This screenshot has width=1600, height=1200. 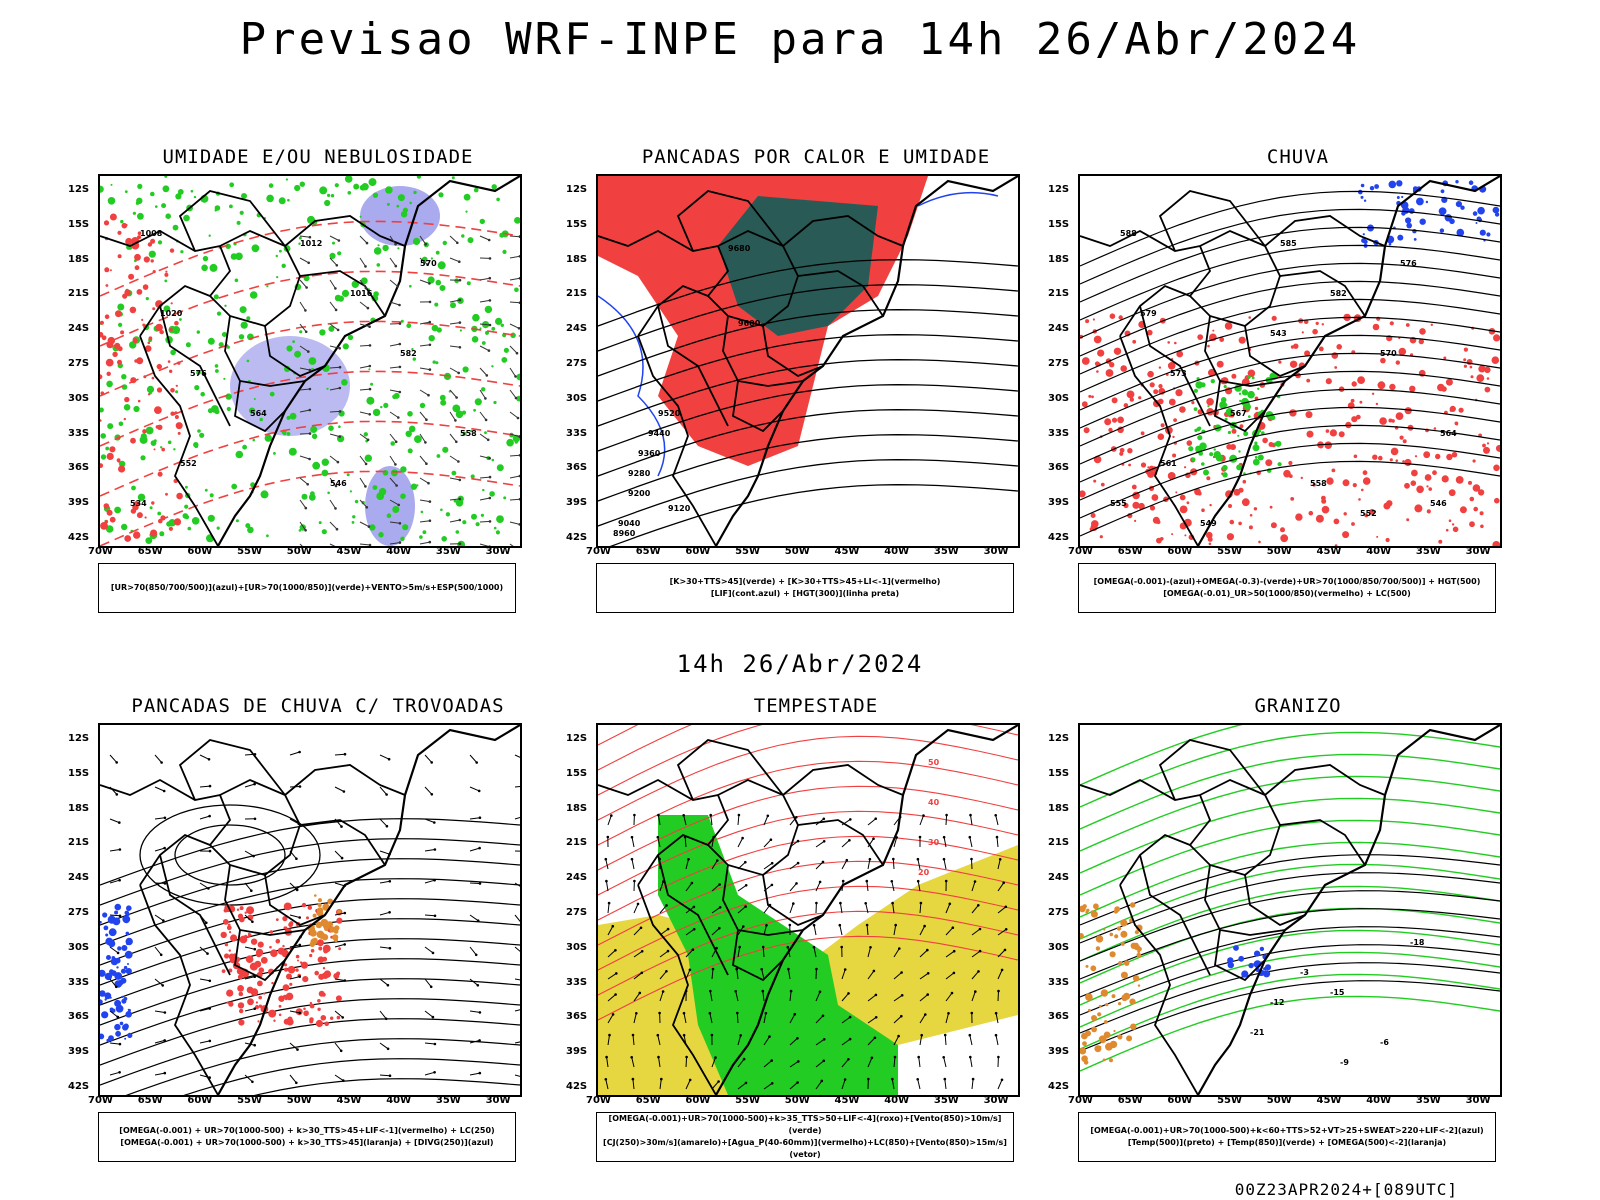 What do you see at coordinates (1368, 513) in the screenshot?
I see `contour-label: 552` at bounding box center [1368, 513].